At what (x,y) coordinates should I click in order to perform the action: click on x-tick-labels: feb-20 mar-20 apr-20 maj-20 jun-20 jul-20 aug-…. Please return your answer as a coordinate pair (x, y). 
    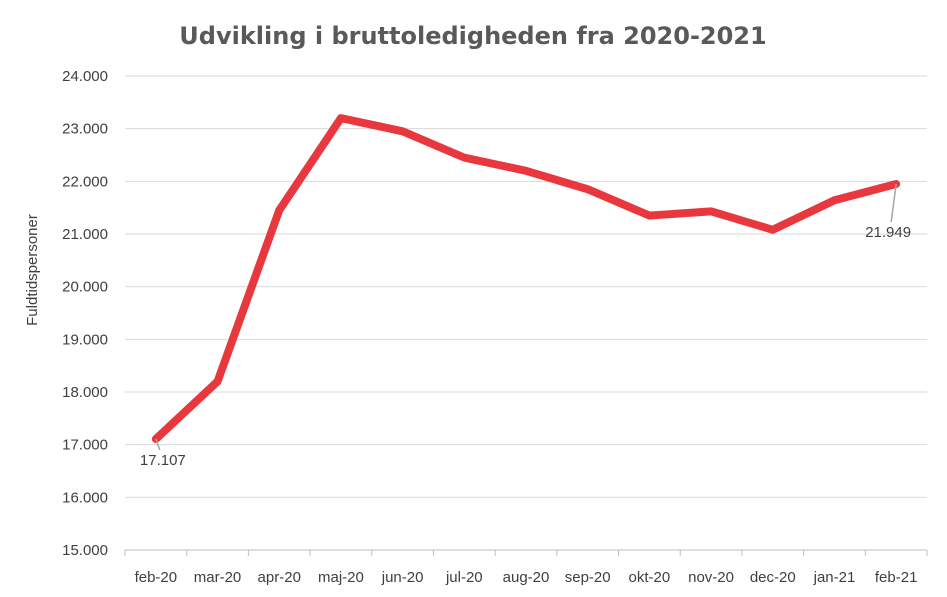
    Looking at the image, I should click on (526, 577).